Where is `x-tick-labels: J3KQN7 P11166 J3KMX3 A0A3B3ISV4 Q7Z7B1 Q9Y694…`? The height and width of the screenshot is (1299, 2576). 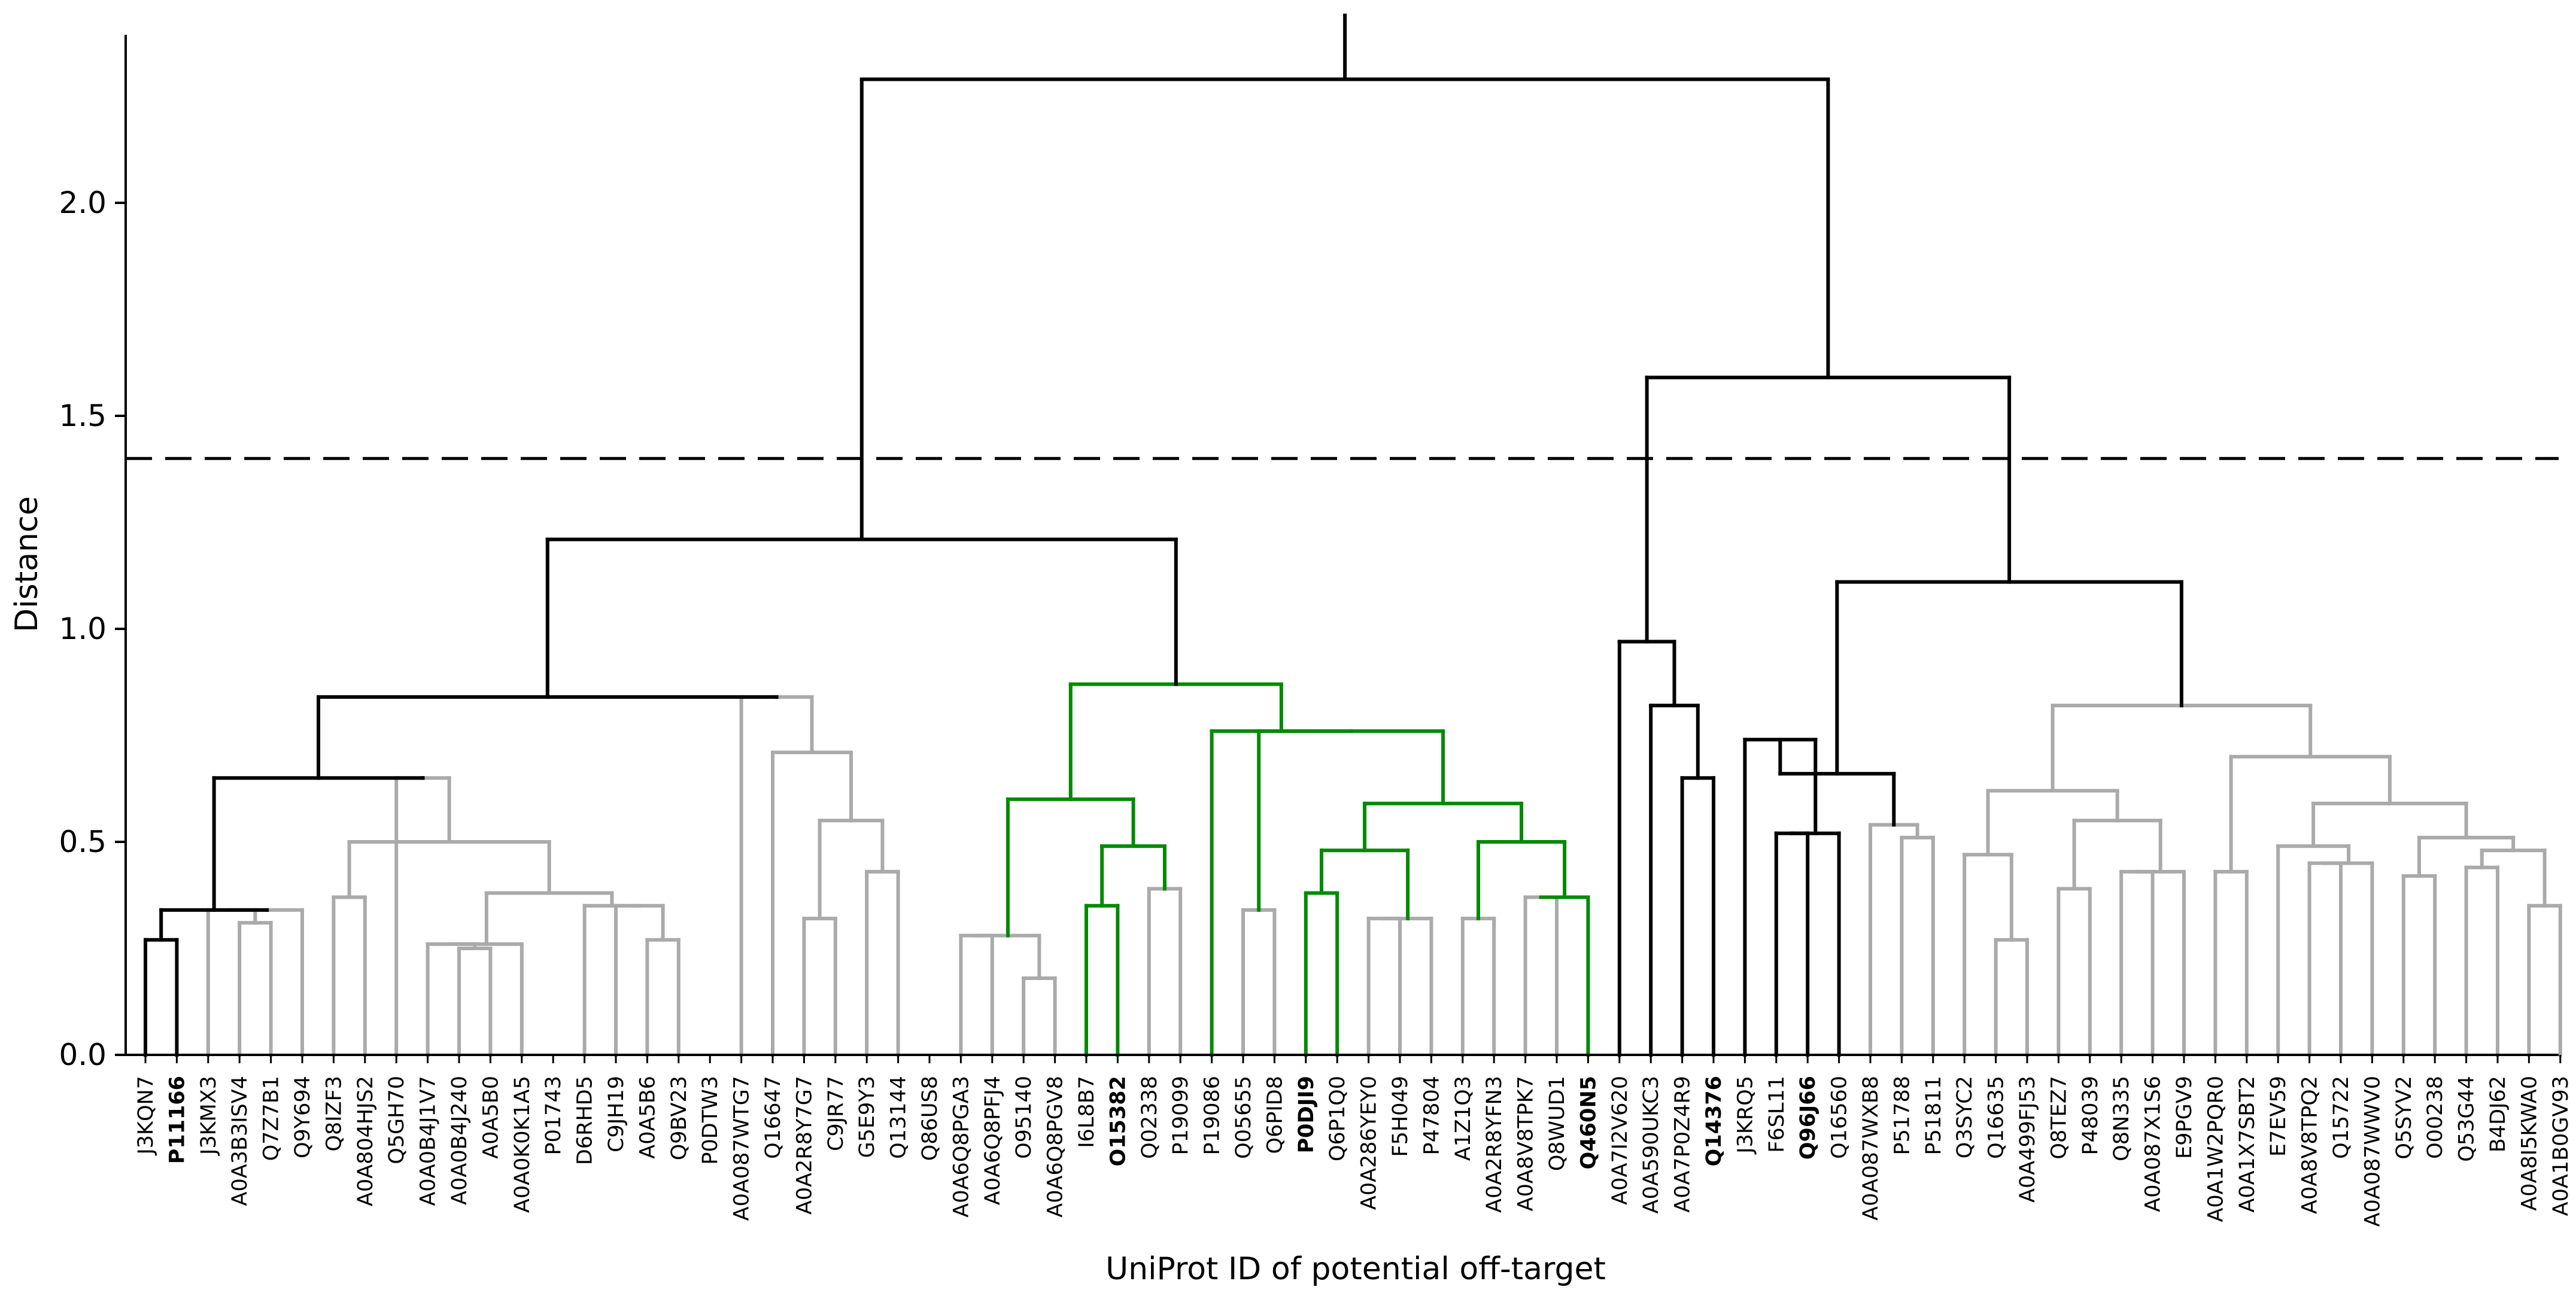 x-tick-labels: J3KQN7 P11166 J3KMX3 A0A3B3ISV4 Q7Z7B1 Q9Y694… is located at coordinates (1353, 1141).